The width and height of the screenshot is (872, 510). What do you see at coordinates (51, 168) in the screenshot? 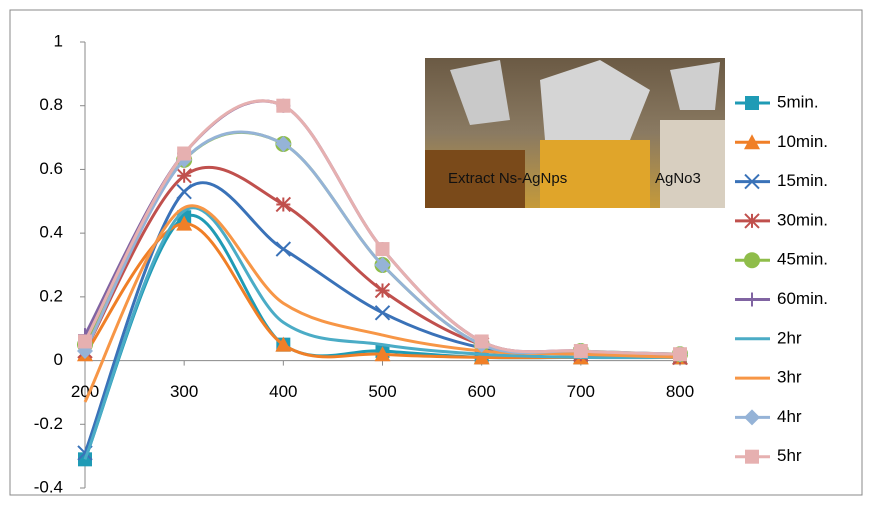
I see `y-tick-label: 0.6` at bounding box center [51, 168].